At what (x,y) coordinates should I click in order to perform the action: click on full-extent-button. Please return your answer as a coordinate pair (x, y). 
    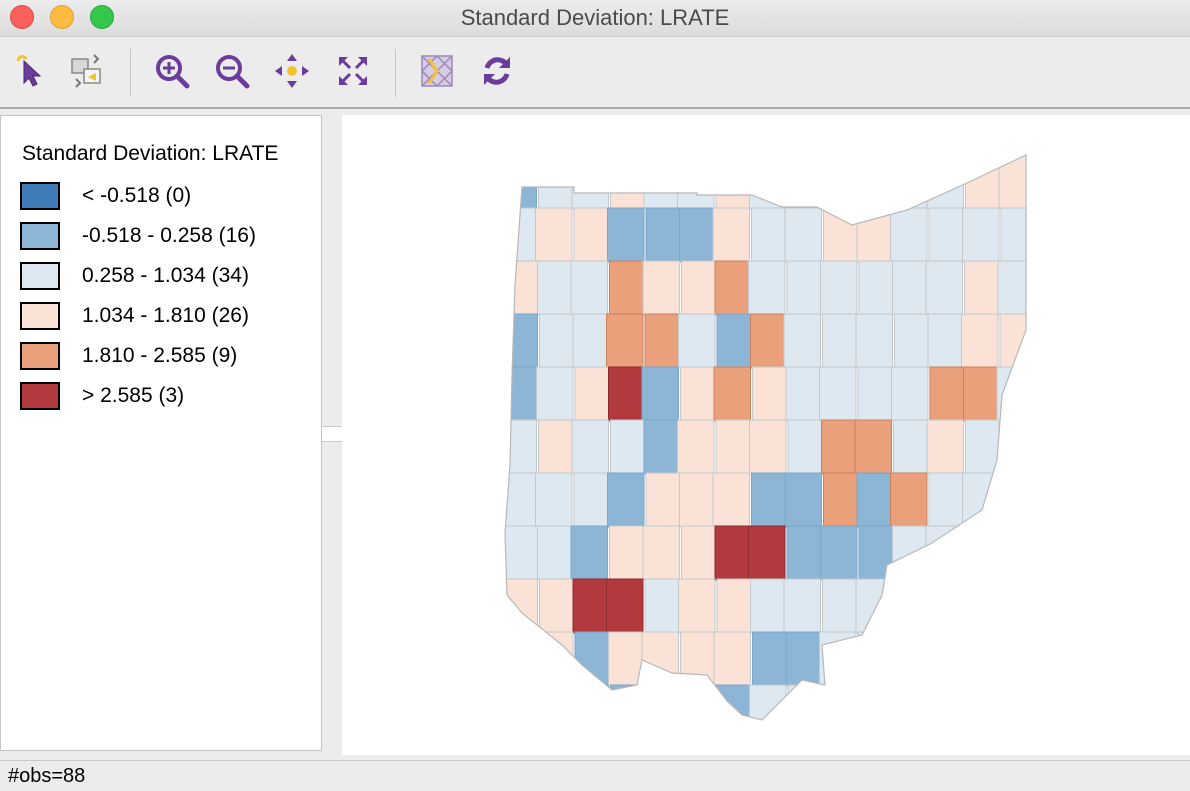
    Looking at the image, I should click on (353, 71).